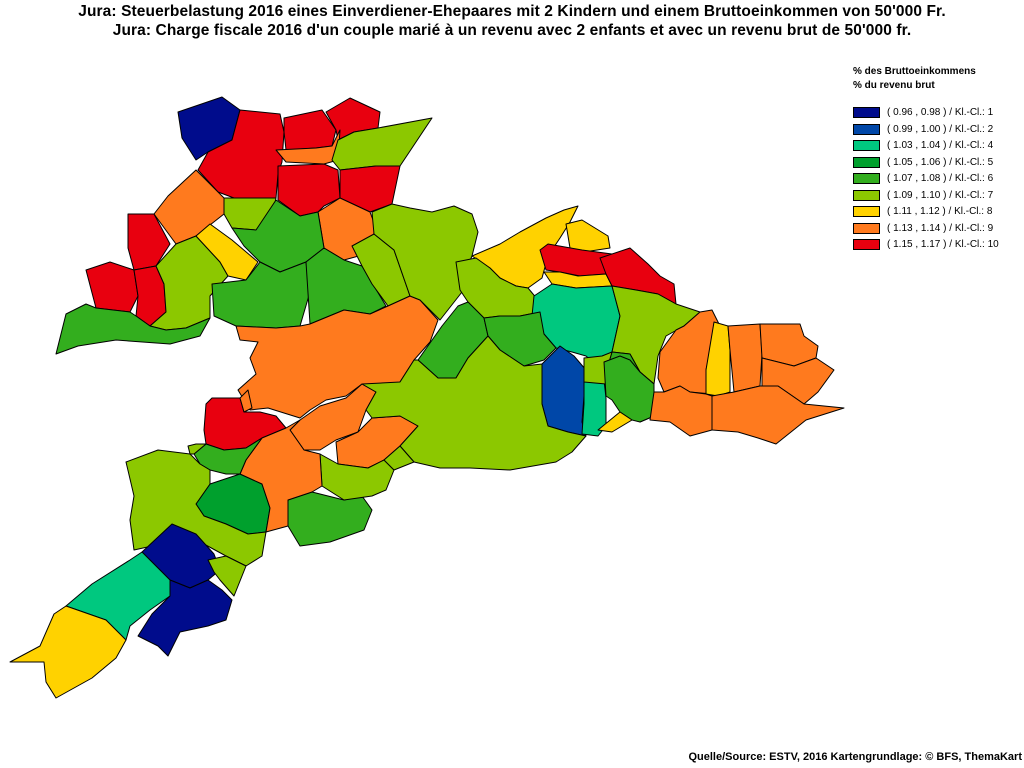 The width and height of the screenshot is (1024, 768). Describe the element at coordinates (894, 85) in the screenshot. I see `legend-heading-french: % du revenu brut` at that location.